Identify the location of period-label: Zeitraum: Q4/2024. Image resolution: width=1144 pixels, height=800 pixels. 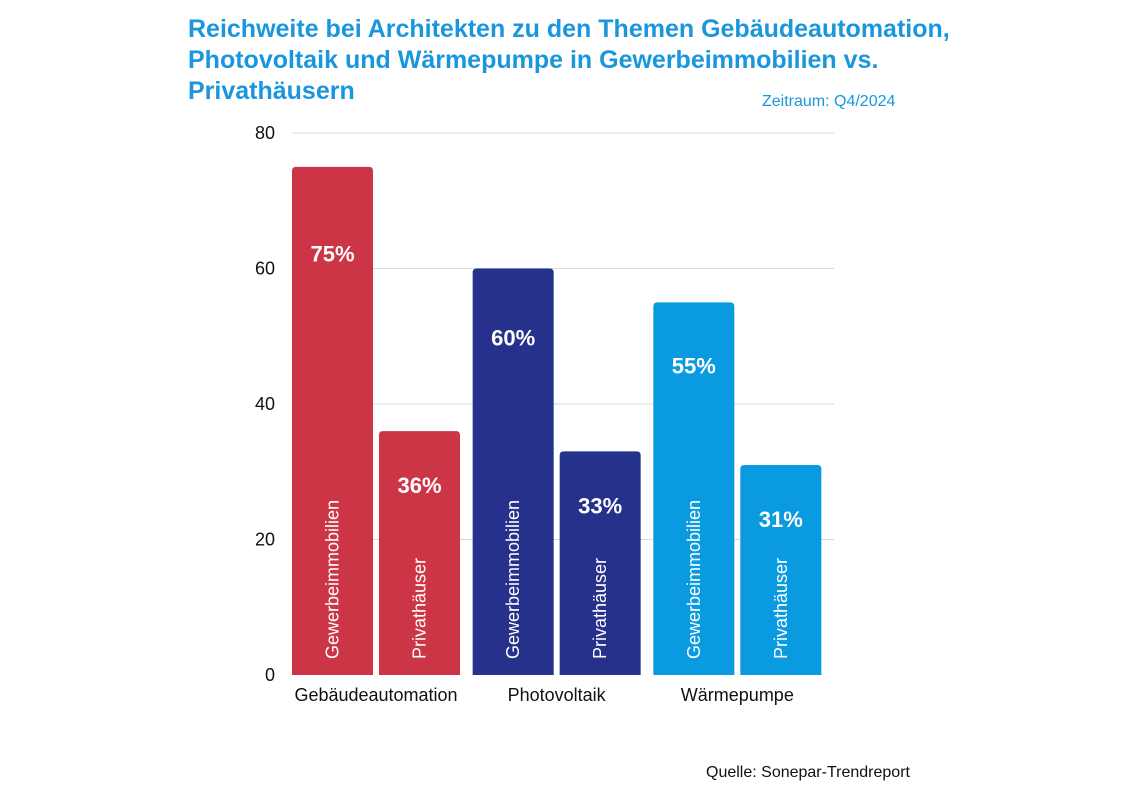
(829, 101).